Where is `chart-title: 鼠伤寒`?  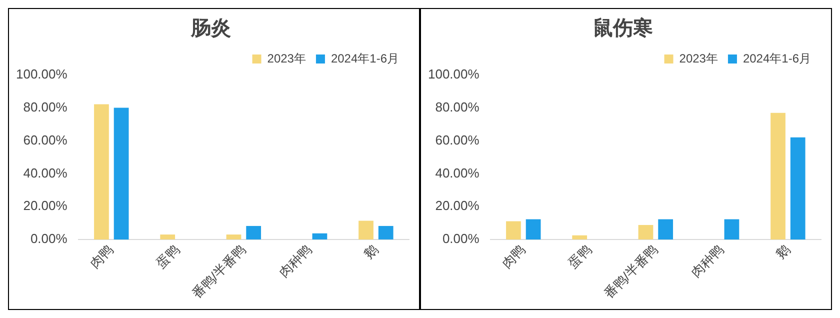
chart-title: 鼠伤寒 is located at coordinates (623, 28).